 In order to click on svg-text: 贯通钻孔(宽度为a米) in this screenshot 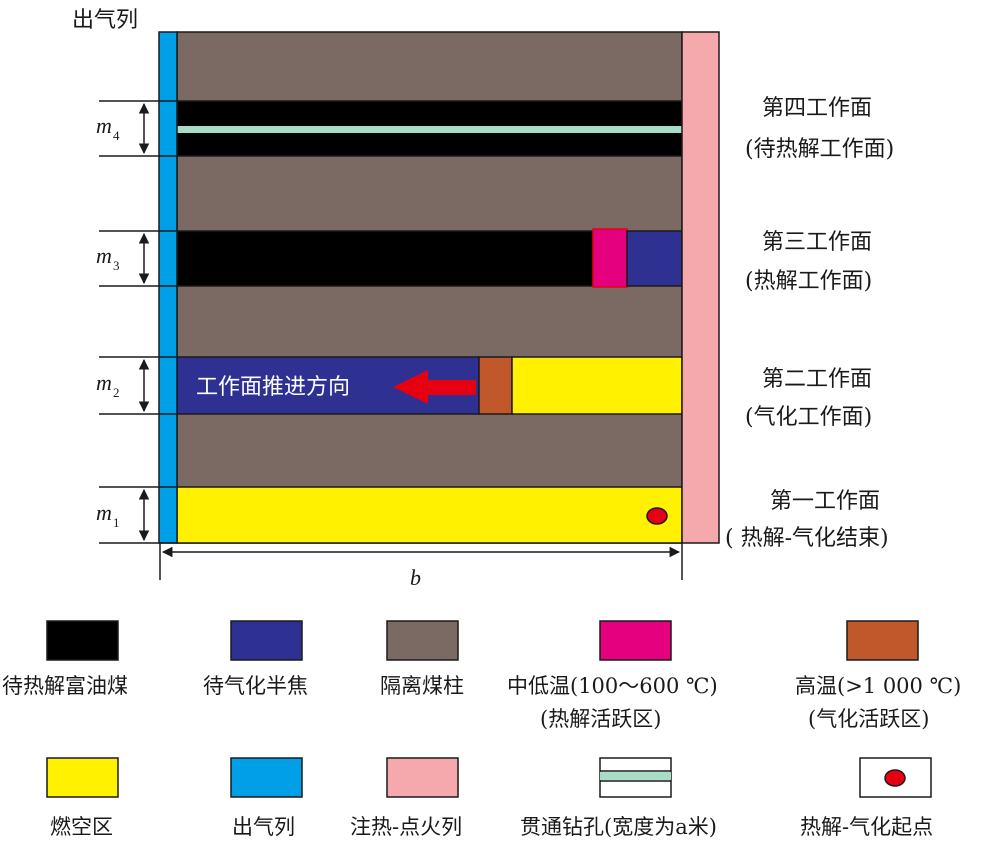, I will do `click(618, 827)`.